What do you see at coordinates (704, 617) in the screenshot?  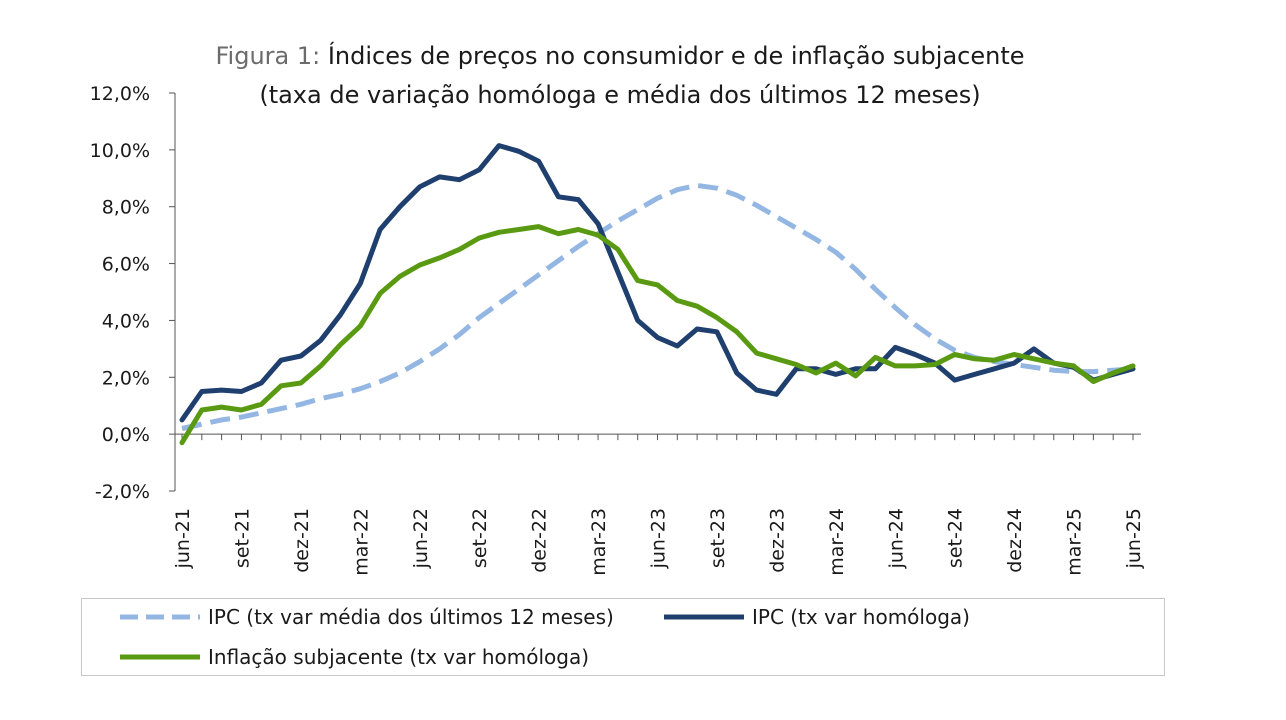 I see `legend-swatch-solid-blue` at bounding box center [704, 617].